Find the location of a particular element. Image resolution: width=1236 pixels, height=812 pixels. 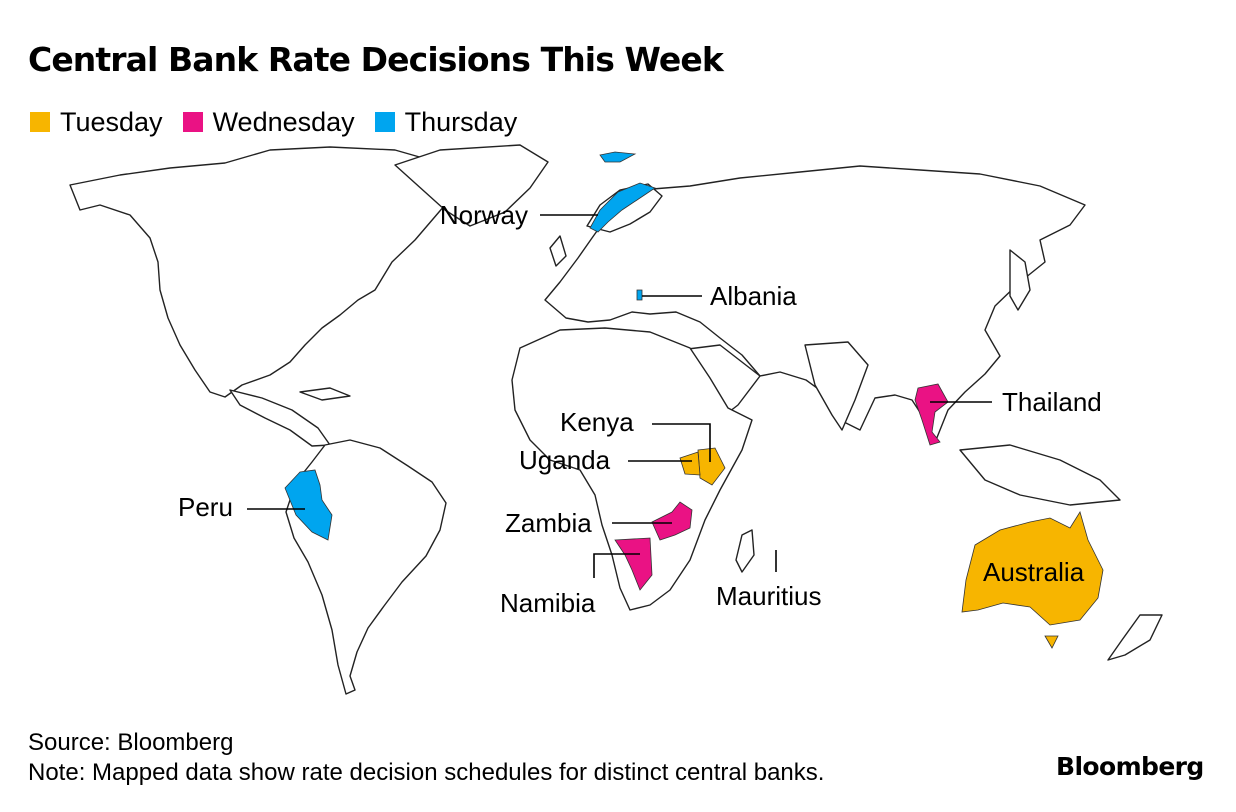

label-norway: Norway is located at coordinates (484, 215).